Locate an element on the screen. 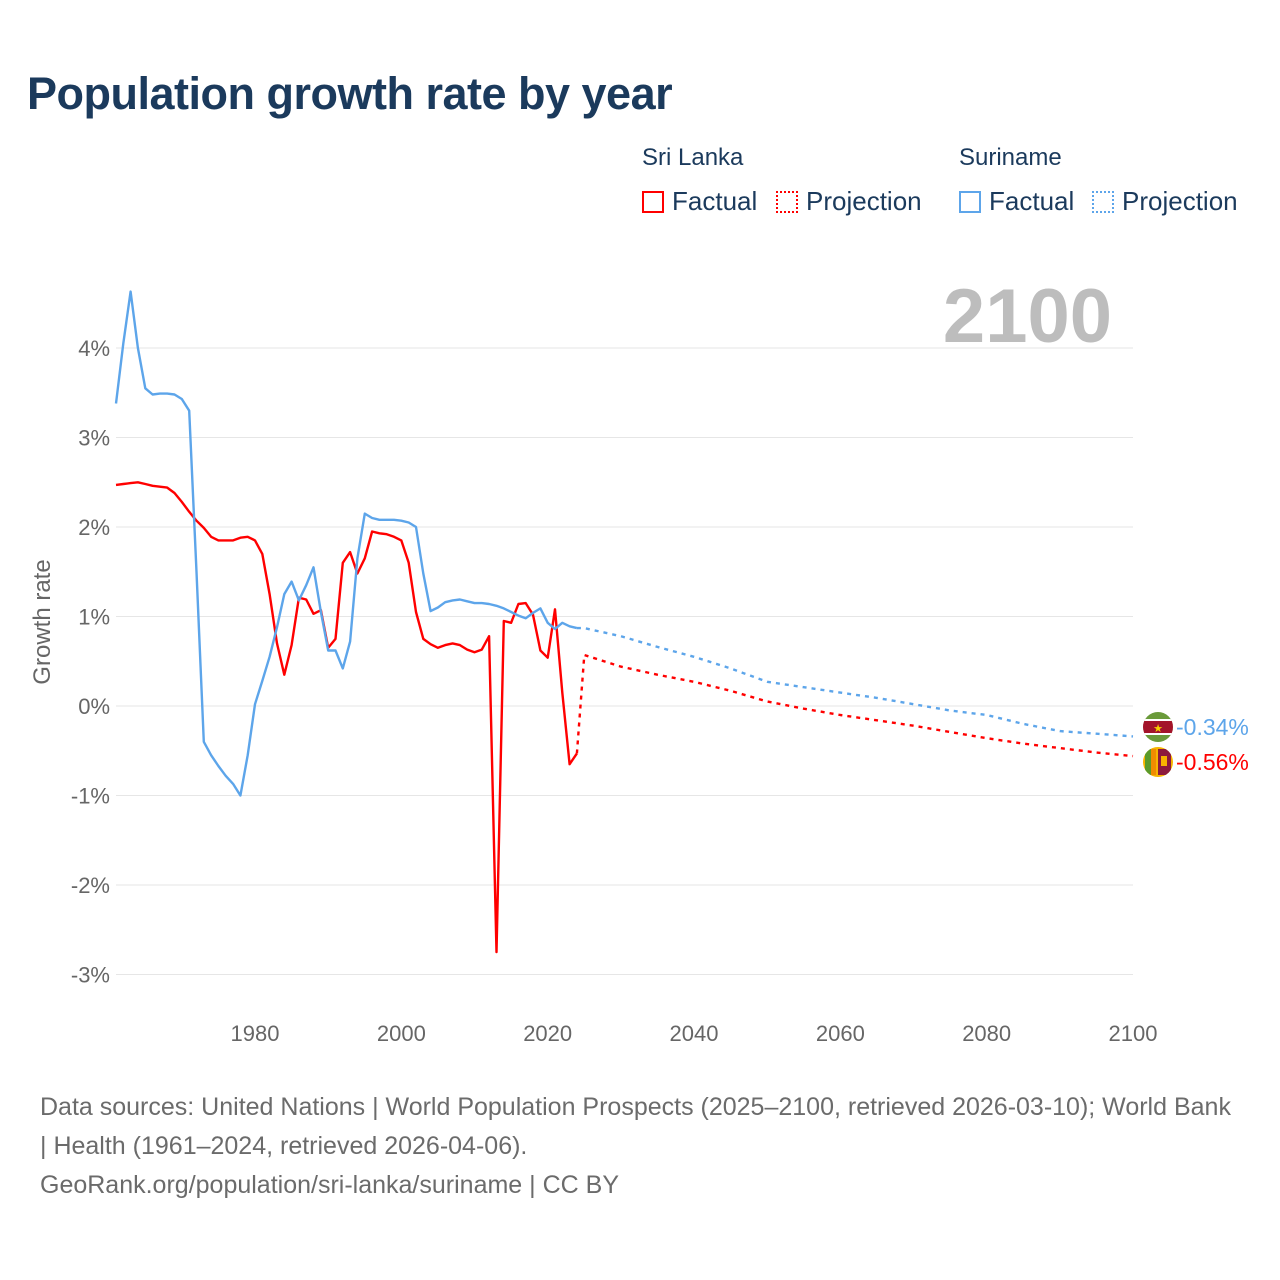 This screenshot has width=1280, height=1280. x-tick-label: 2080 is located at coordinates (986, 1033).